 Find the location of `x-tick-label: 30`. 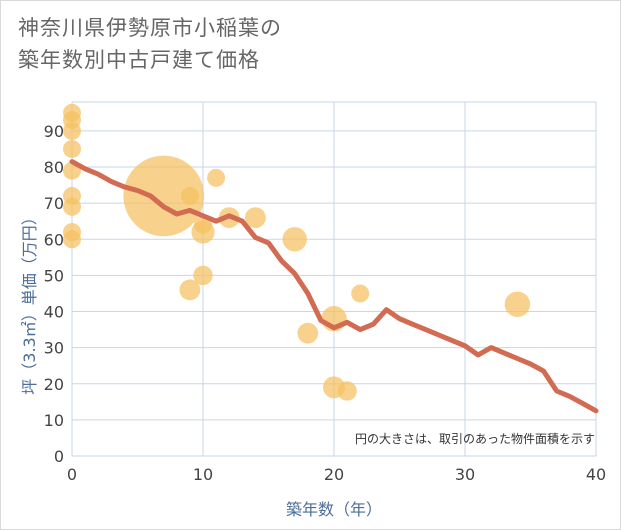

x-tick-label: 30 is located at coordinates (465, 474).